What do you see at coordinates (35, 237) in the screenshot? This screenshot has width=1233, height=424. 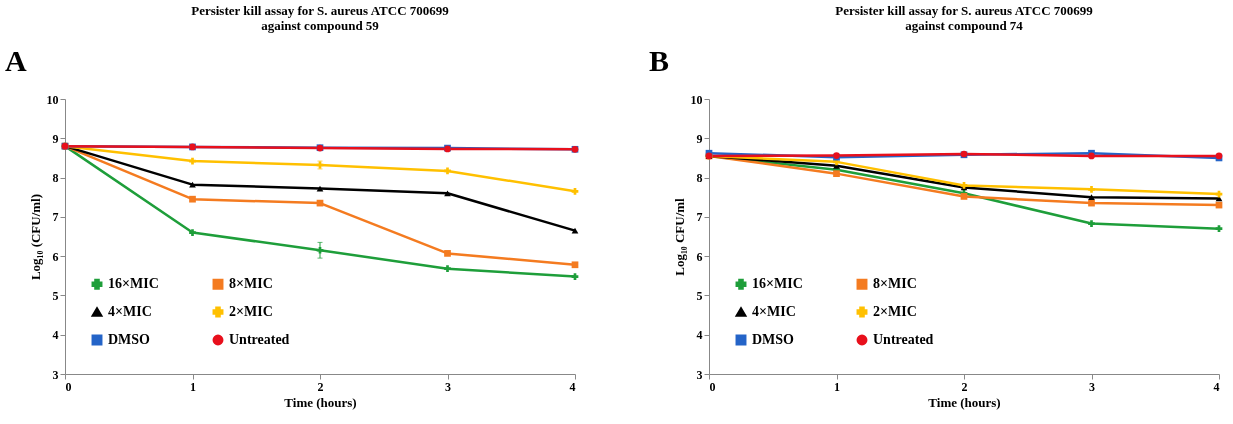 I see `y-axis-title: Log₁₀ (CFU/ml)` at bounding box center [35, 237].